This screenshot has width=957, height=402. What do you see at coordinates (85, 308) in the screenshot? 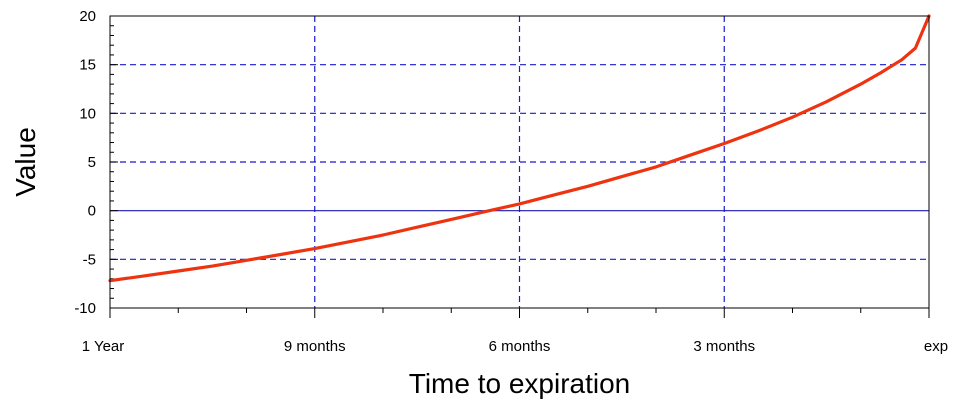
I see `y-tick-label: -10` at bounding box center [85, 308].